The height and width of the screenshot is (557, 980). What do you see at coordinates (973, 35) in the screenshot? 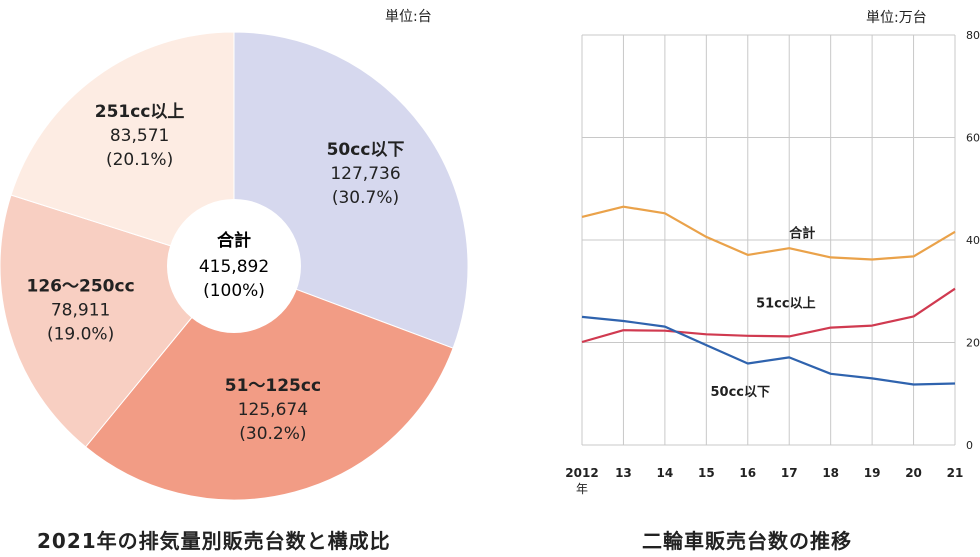
I see `y-tick-label: 80` at bounding box center [973, 35].